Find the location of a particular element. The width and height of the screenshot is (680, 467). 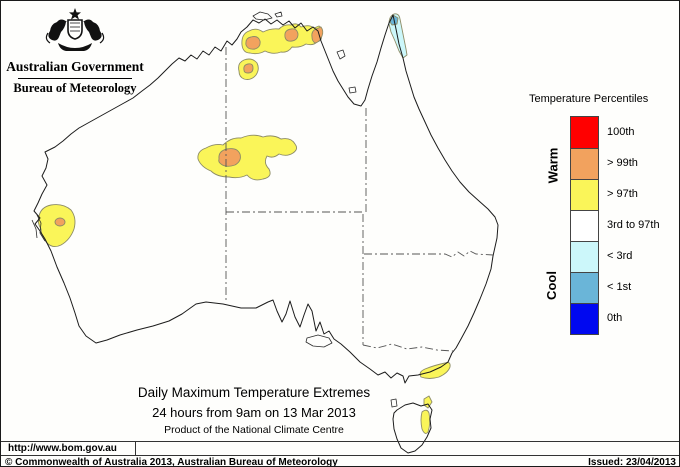

legend-entry-label: 3rd to 97th is located at coordinates (633, 225).